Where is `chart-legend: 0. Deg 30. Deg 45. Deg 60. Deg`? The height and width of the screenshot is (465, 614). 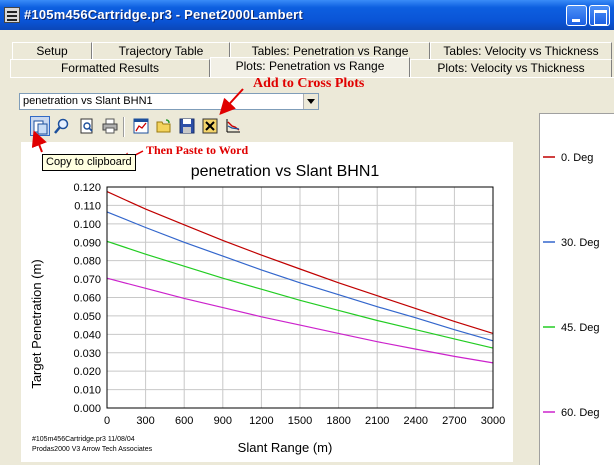 chart-legend: 0. Deg 30. Deg 45. Deg 60. Deg is located at coordinates (571, 285).